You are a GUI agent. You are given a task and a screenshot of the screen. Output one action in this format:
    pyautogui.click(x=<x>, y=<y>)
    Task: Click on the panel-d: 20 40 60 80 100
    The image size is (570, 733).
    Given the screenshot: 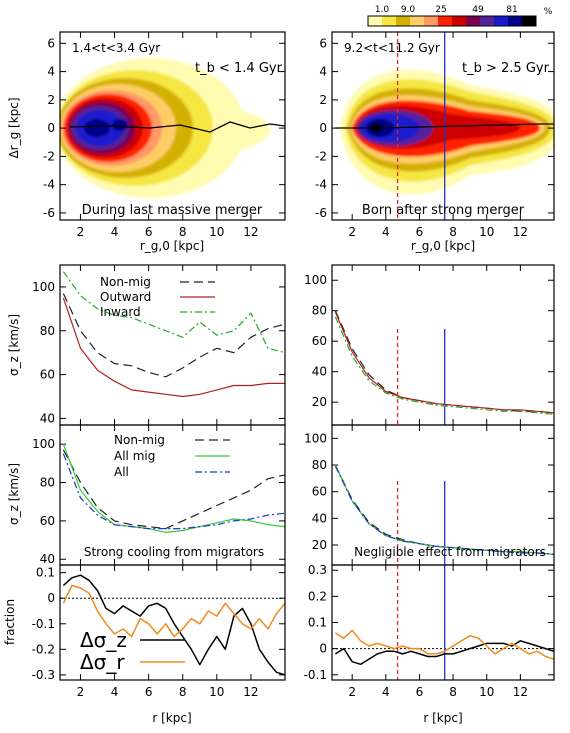 What is the action you would take?
    pyautogui.click(x=429, y=345)
    